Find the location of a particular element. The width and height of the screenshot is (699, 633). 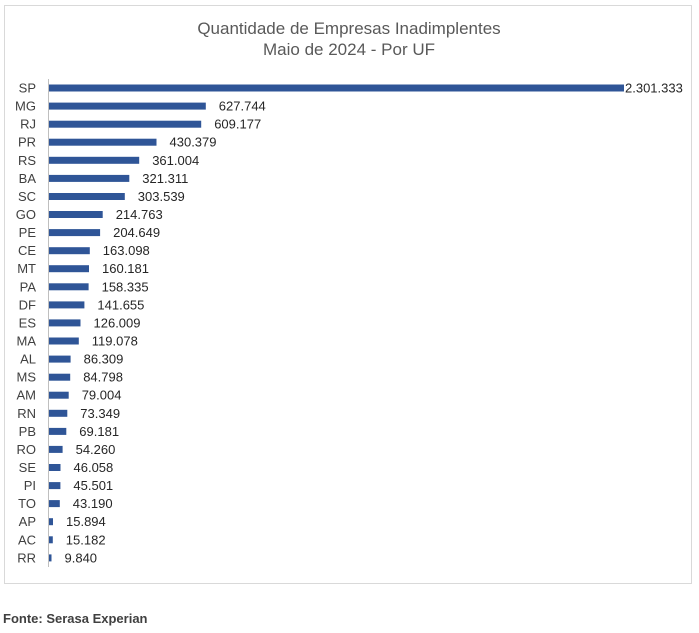

bar-rj is located at coordinates (125, 124).